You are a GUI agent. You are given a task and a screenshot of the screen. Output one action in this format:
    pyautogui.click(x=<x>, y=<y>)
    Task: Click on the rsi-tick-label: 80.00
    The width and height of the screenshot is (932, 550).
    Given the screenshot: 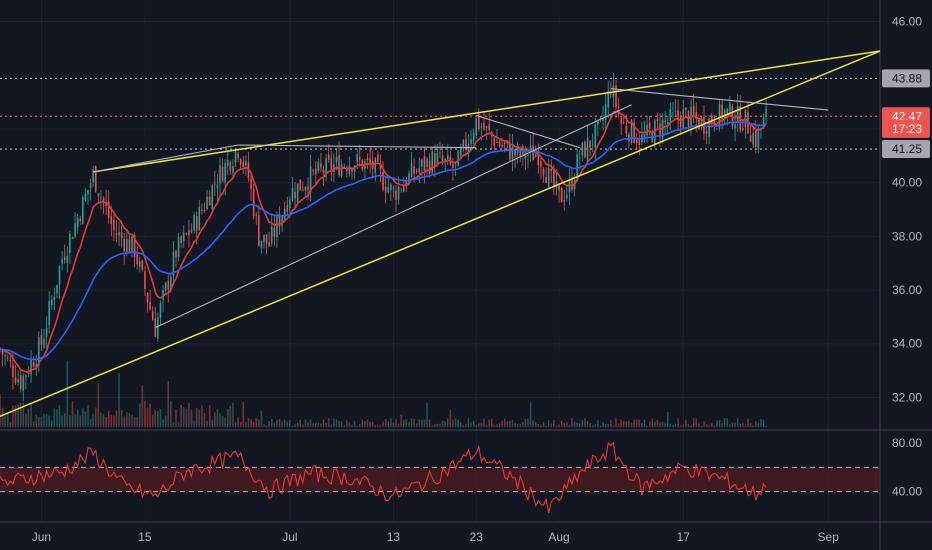 What is the action you would take?
    pyautogui.click(x=907, y=443)
    